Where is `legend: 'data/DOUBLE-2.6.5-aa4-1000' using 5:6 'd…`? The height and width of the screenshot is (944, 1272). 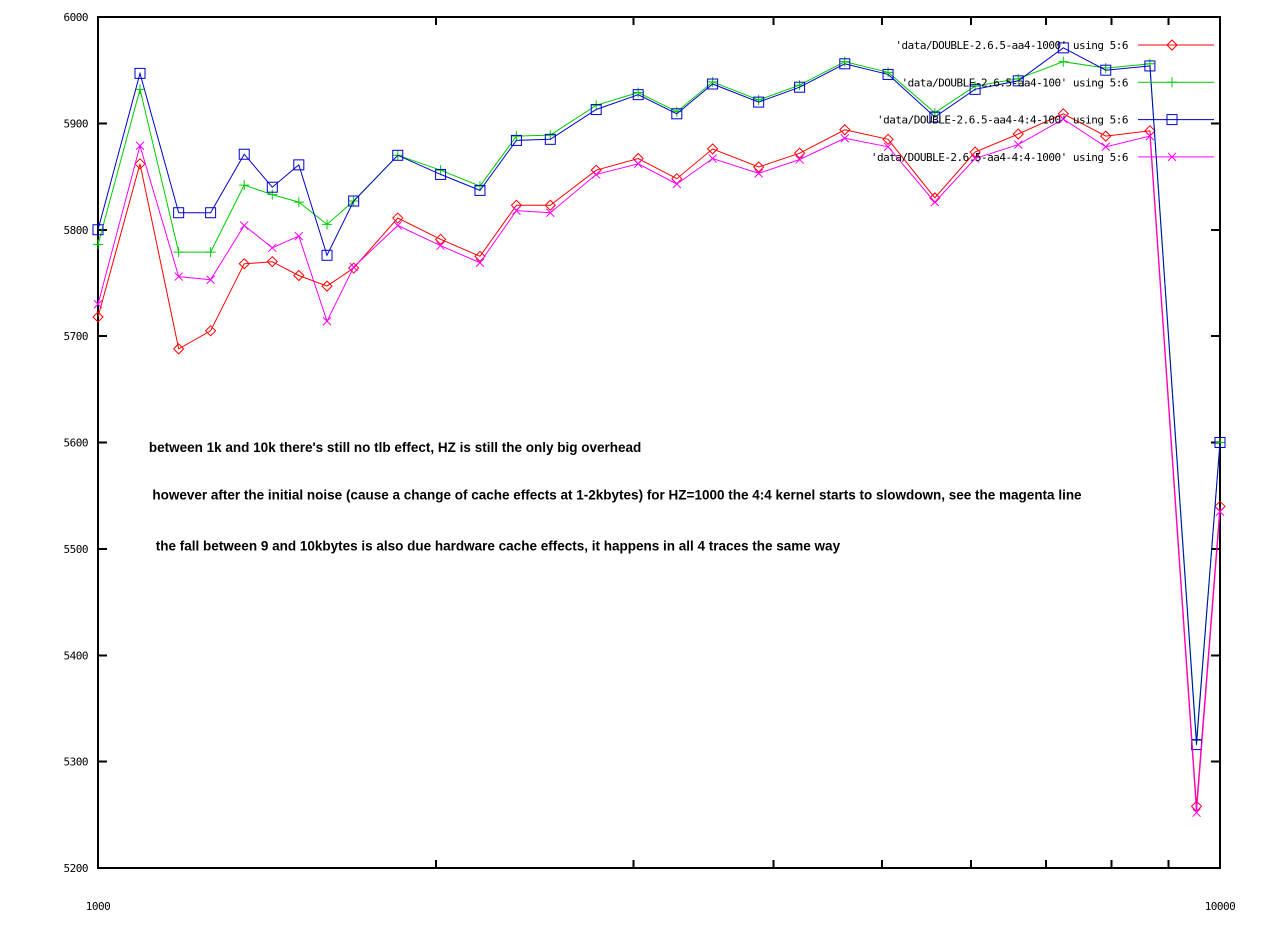 legend: 'data/DOUBLE-2.6.5-aa4-1000' using 5:6 'd… is located at coordinates (1042, 101).